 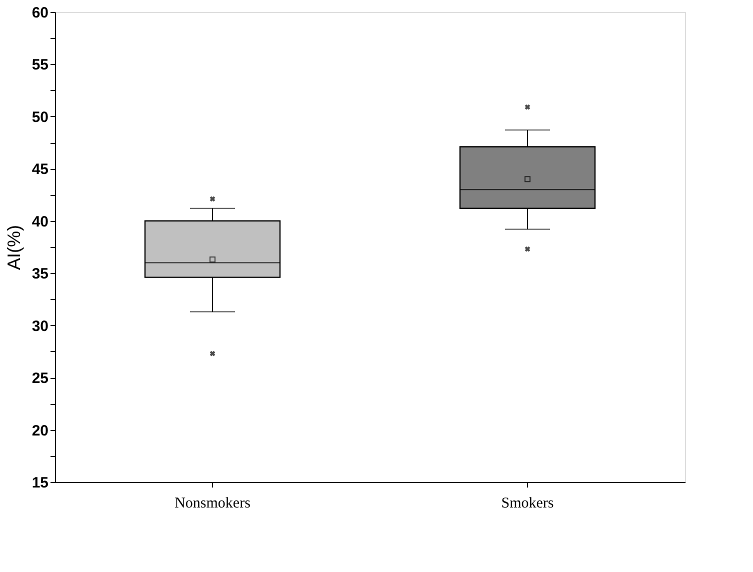 I want to click on y-tick-label: 25, so click(x=40, y=379).